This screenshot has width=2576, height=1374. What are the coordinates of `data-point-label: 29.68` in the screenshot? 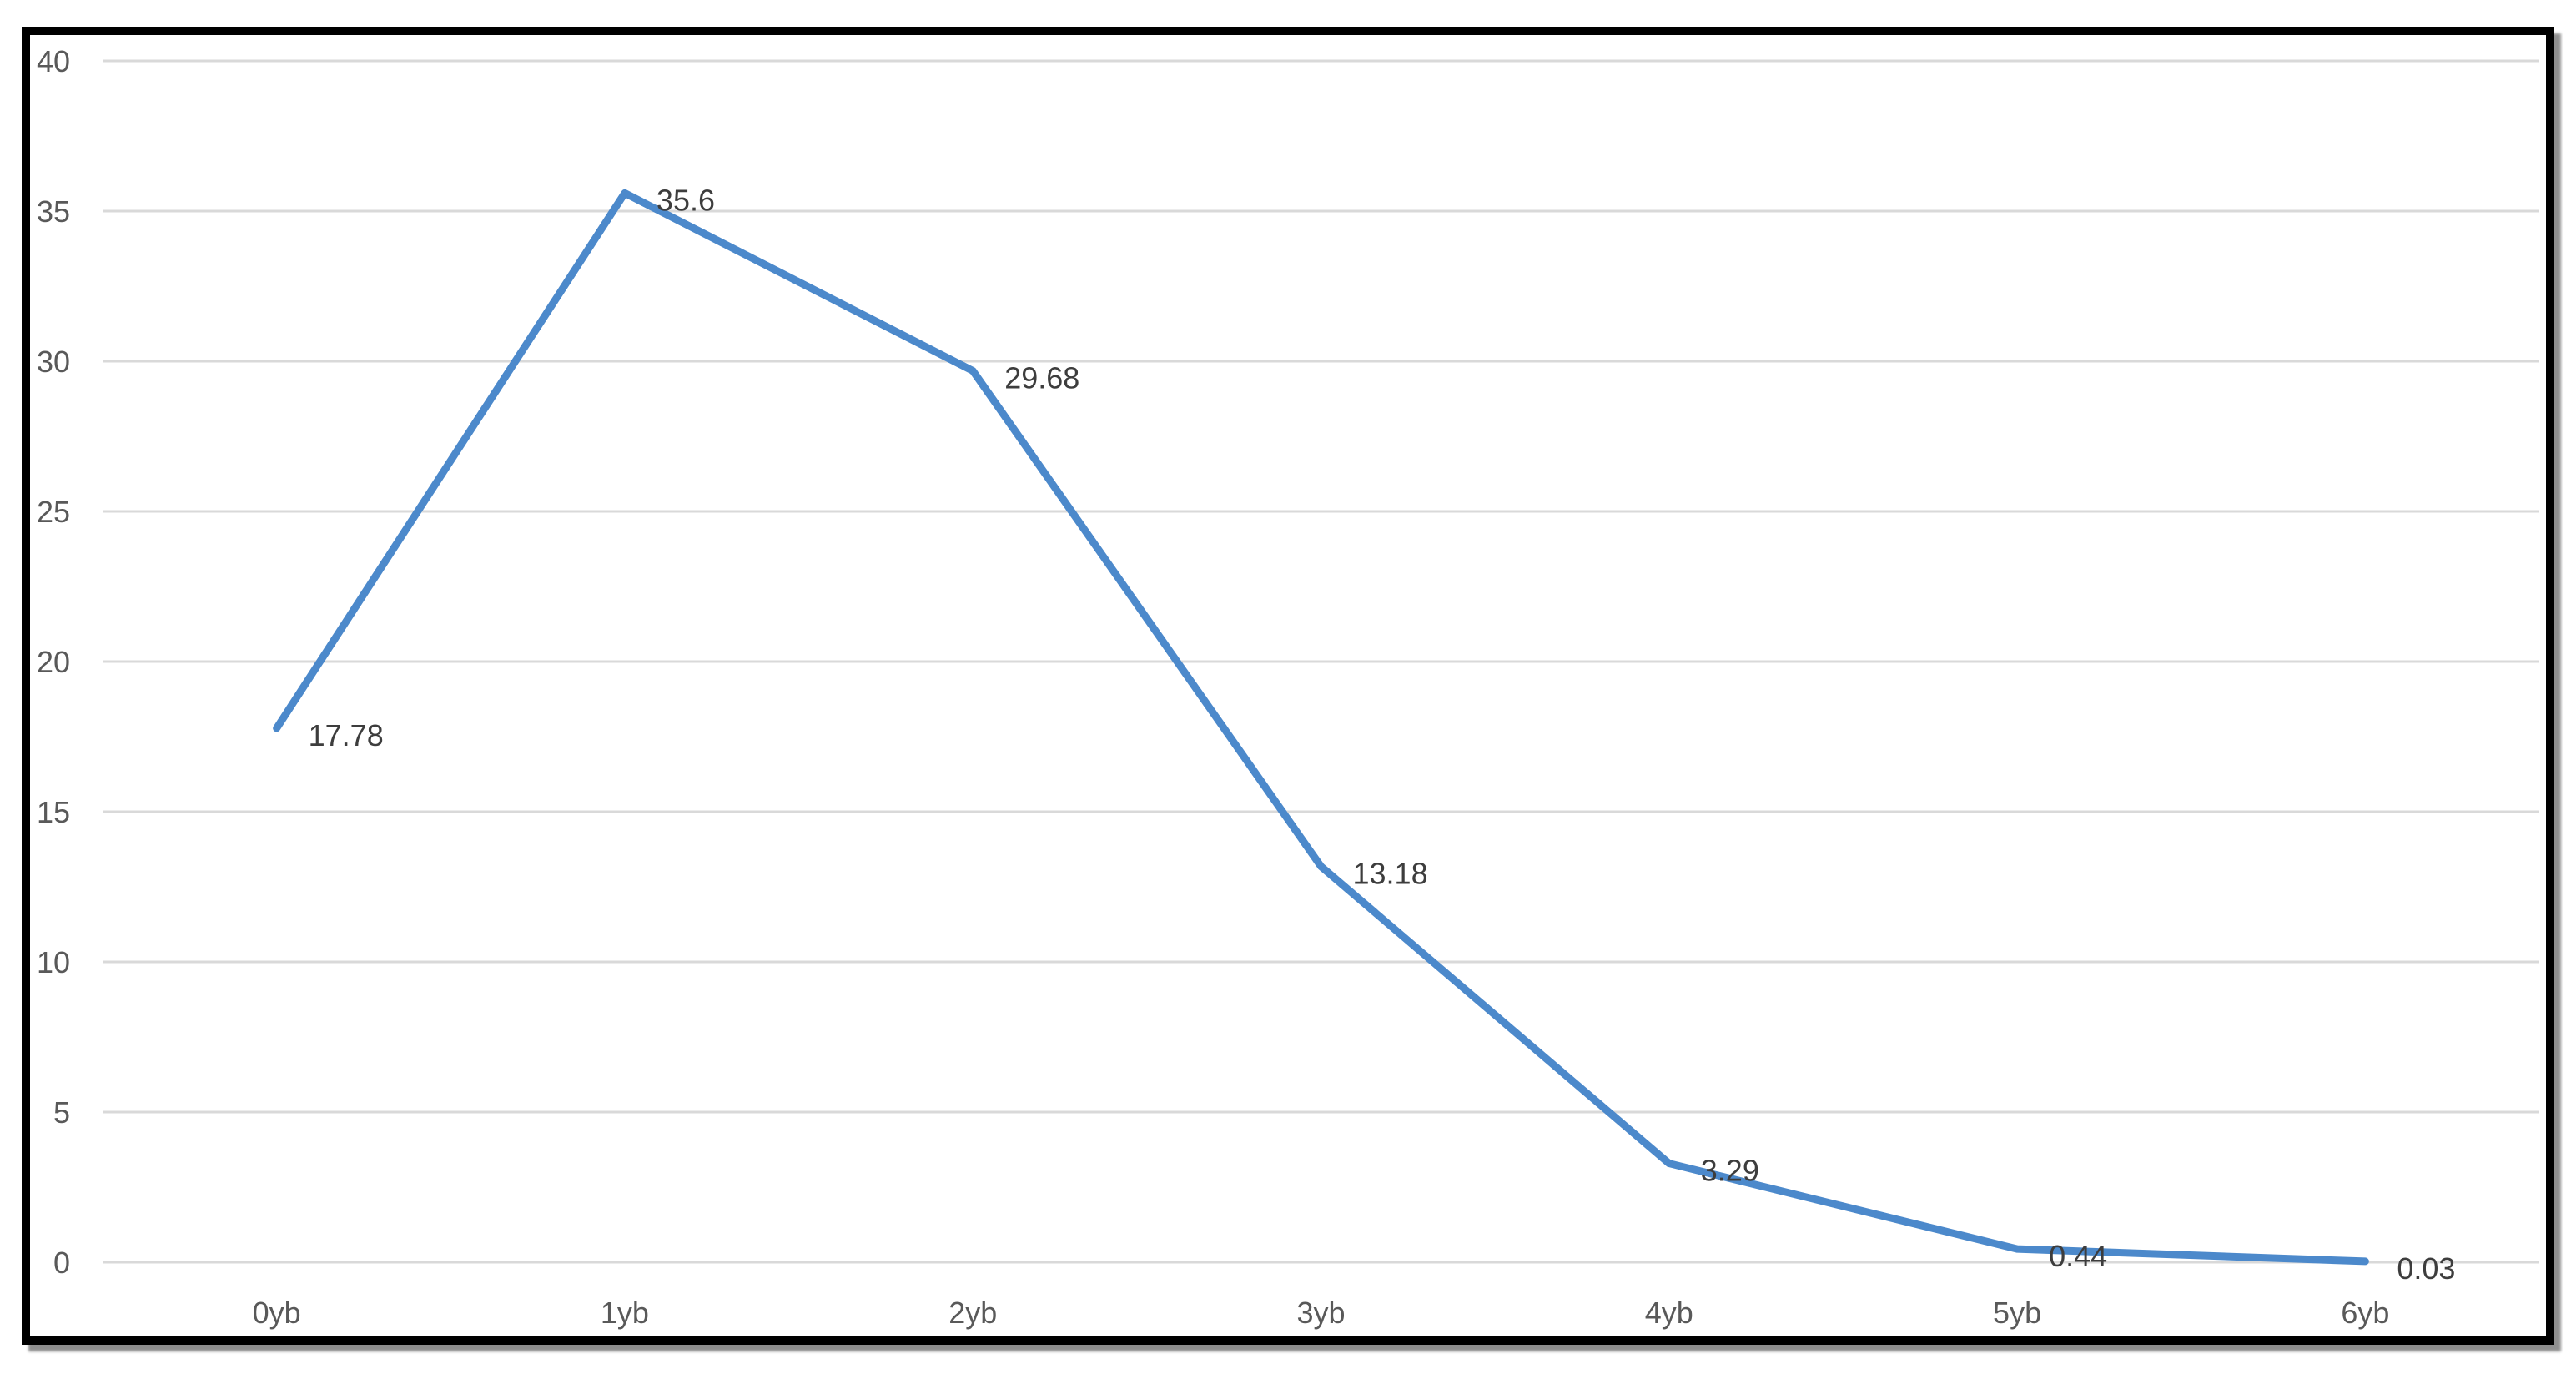 It's located at (1041, 378).